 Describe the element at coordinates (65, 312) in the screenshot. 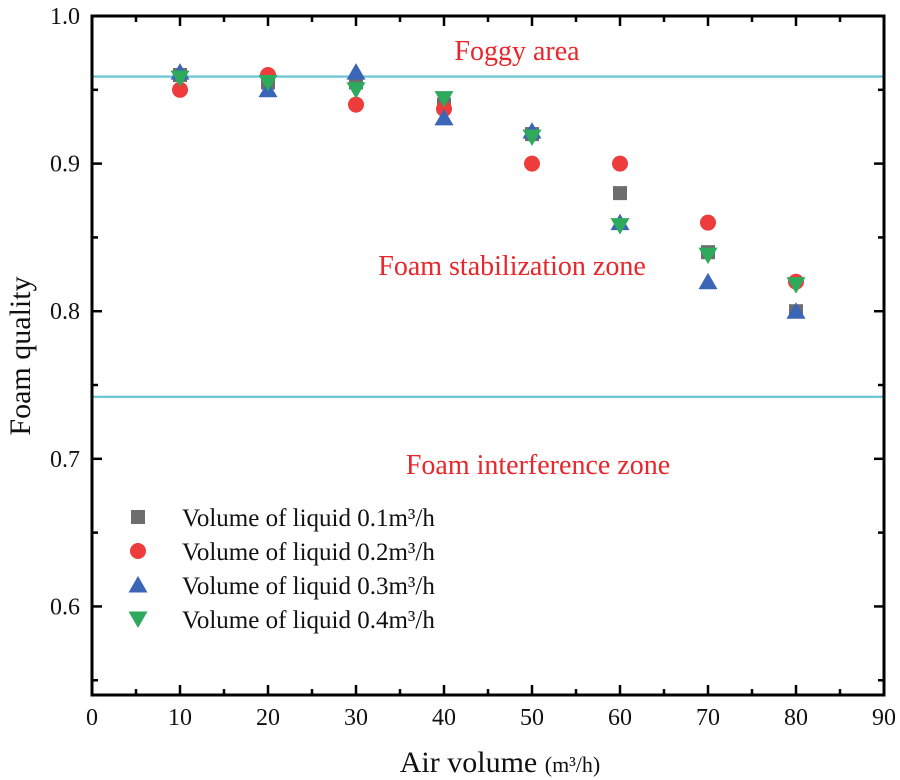

I see `y-tick-label: 0.8` at that location.